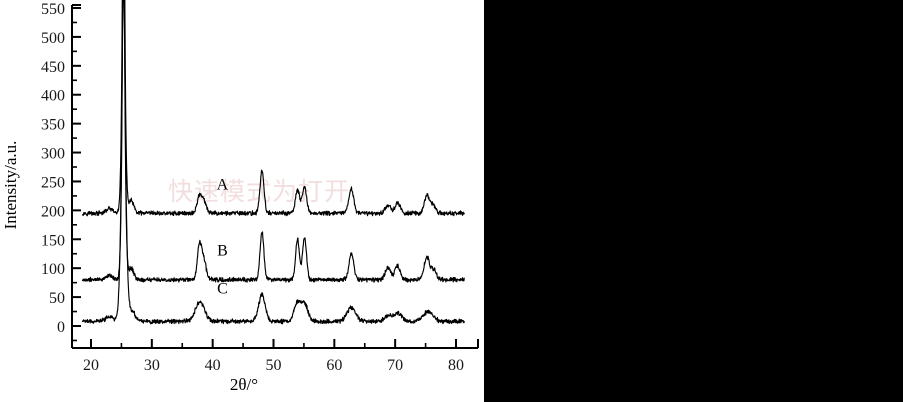 The image size is (903, 402). What do you see at coordinates (53, 182) in the screenshot?
I see `y-tick-label: 250` at bounding box center [53, 182].